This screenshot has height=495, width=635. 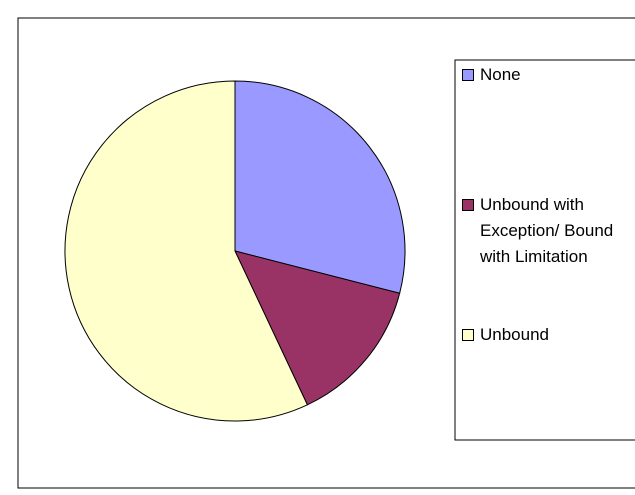 I want to click on legend-item: Unbound, so click(x=547, y=335).